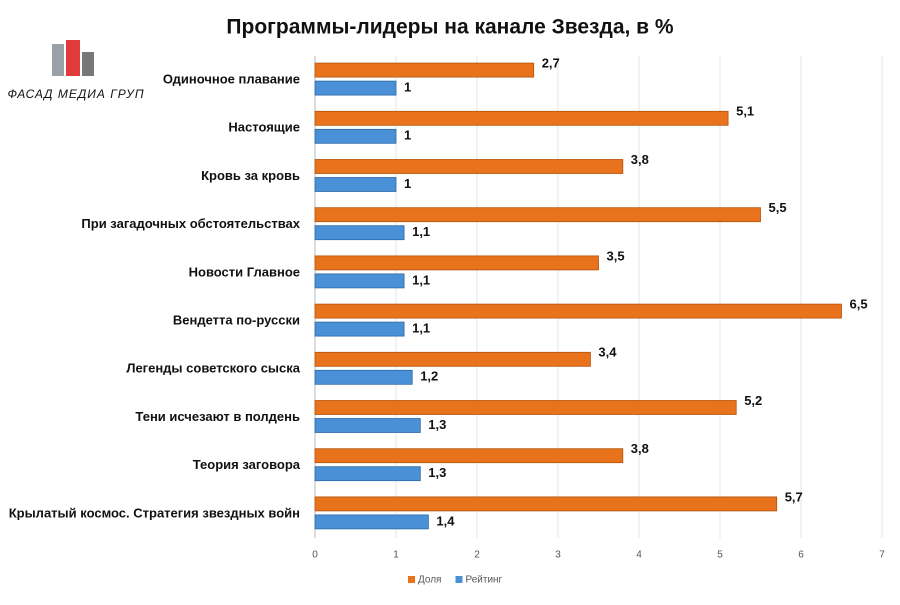 This screenshot has width=900, height=605. What do you see at coordinates (213, 368) in the screenshot?
I see `y-tick-label: Легенды советского сыска` at bounding box center [213, 368].